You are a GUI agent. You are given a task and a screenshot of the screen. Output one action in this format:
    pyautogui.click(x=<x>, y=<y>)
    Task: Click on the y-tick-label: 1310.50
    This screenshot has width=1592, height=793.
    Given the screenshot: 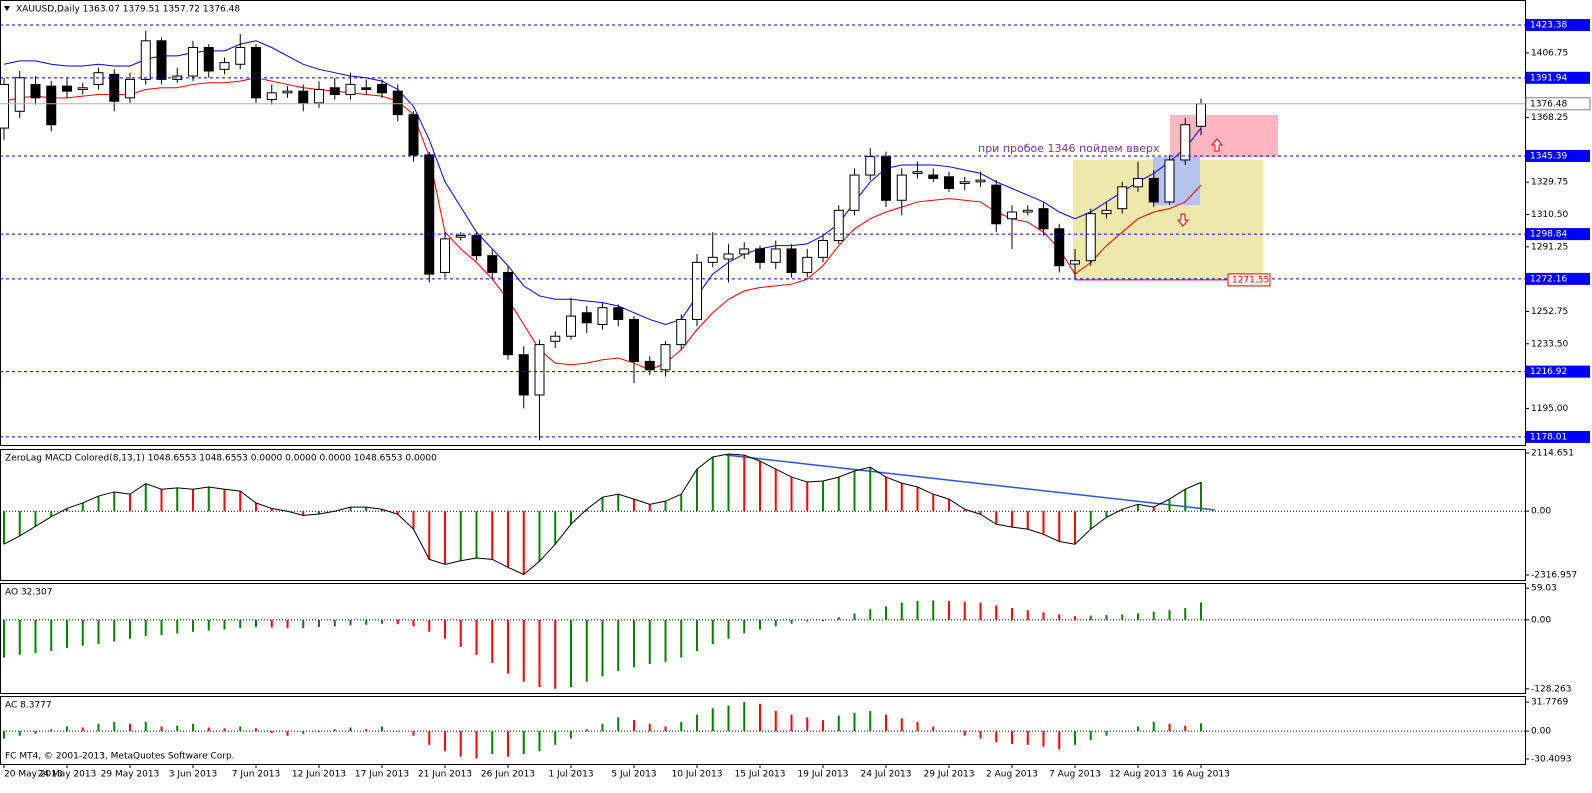 What is the action you would take?
    pyautogui.click(x=1549, y=215)
    